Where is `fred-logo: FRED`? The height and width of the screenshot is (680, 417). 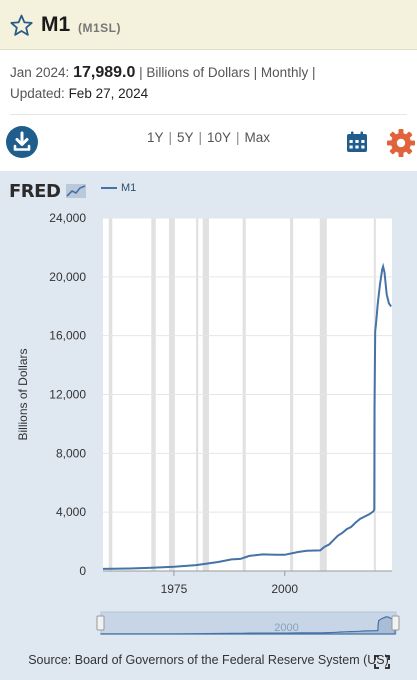
fred-logo: FRED is located at coordinates (48, 191).